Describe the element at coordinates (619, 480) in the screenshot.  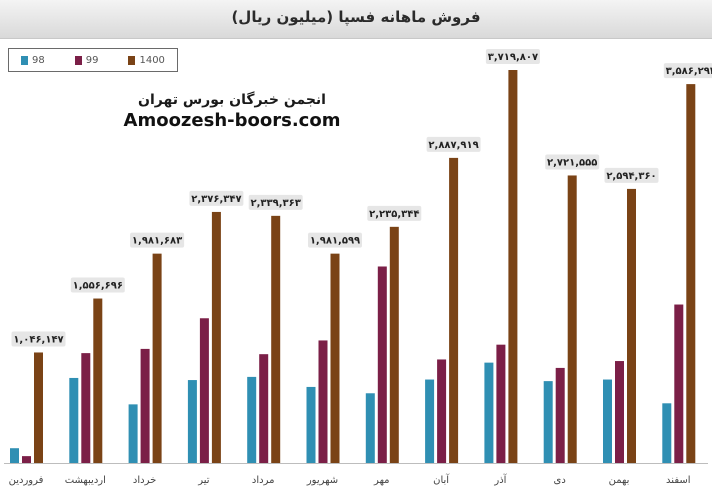
I see `category-label-10: بهمن` at that location.